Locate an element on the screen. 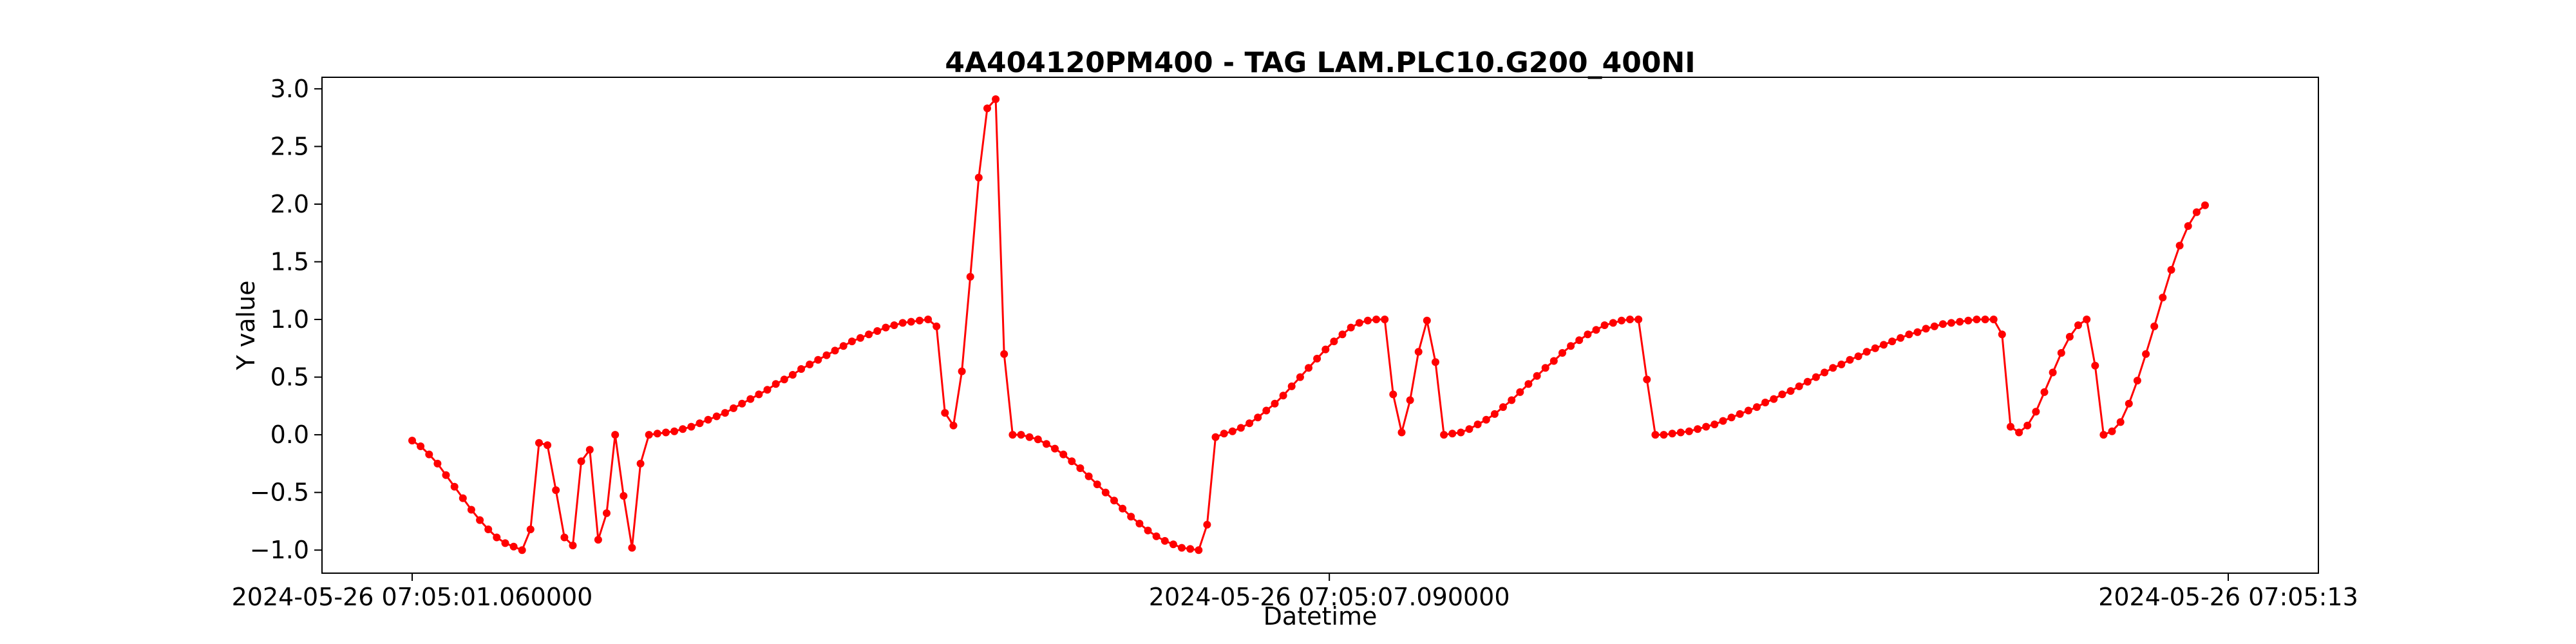 The width and height of the screenshot is (2576, 644). y-axis: −1.0 −0.5 0.0 0.5 1.0 1.5 2.0 2.5 3.0 is located at coordinates (286, 319).